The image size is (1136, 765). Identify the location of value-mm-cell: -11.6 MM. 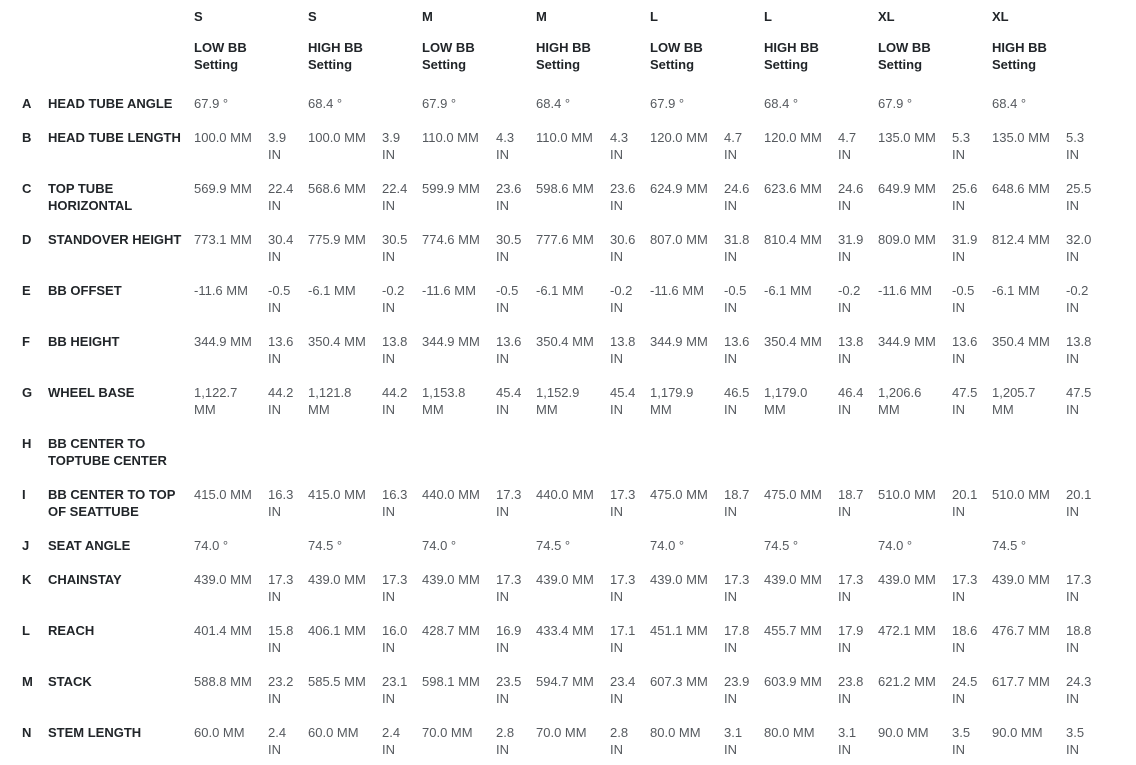
(905, 290).